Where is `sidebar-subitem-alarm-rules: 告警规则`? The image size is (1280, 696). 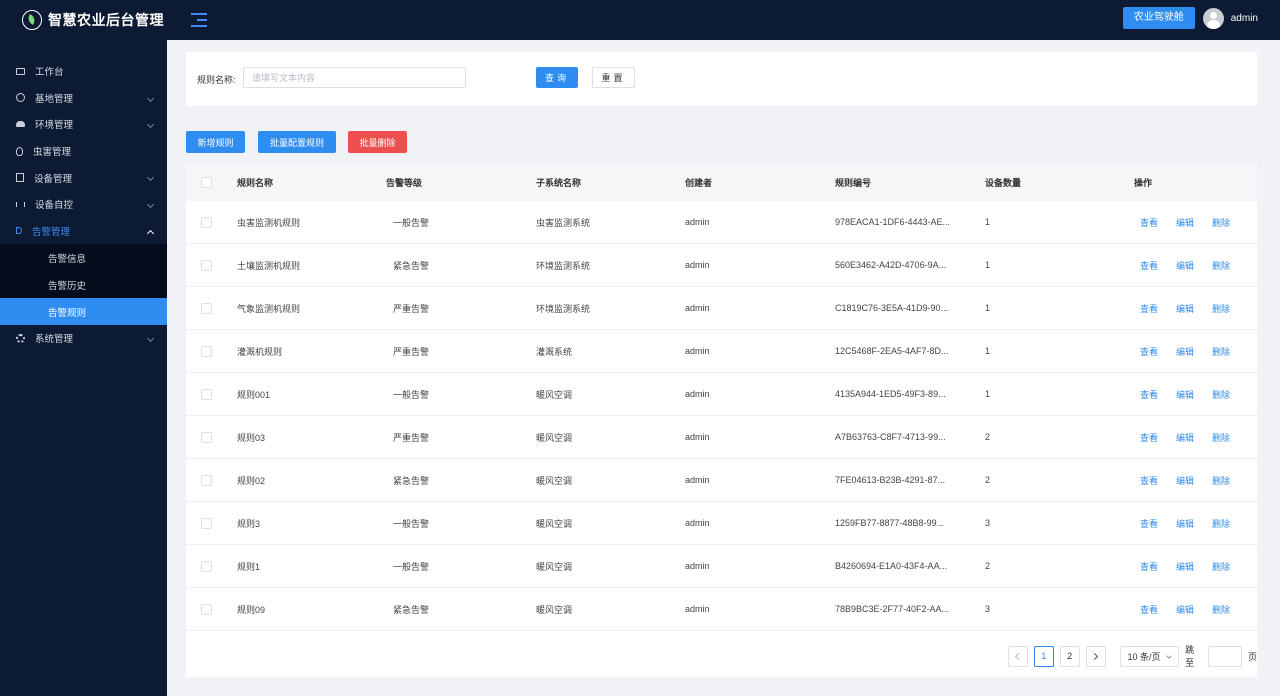 sidebar-subitem-alarm-rules: 告警规则 is located at coordinates (83, 312).